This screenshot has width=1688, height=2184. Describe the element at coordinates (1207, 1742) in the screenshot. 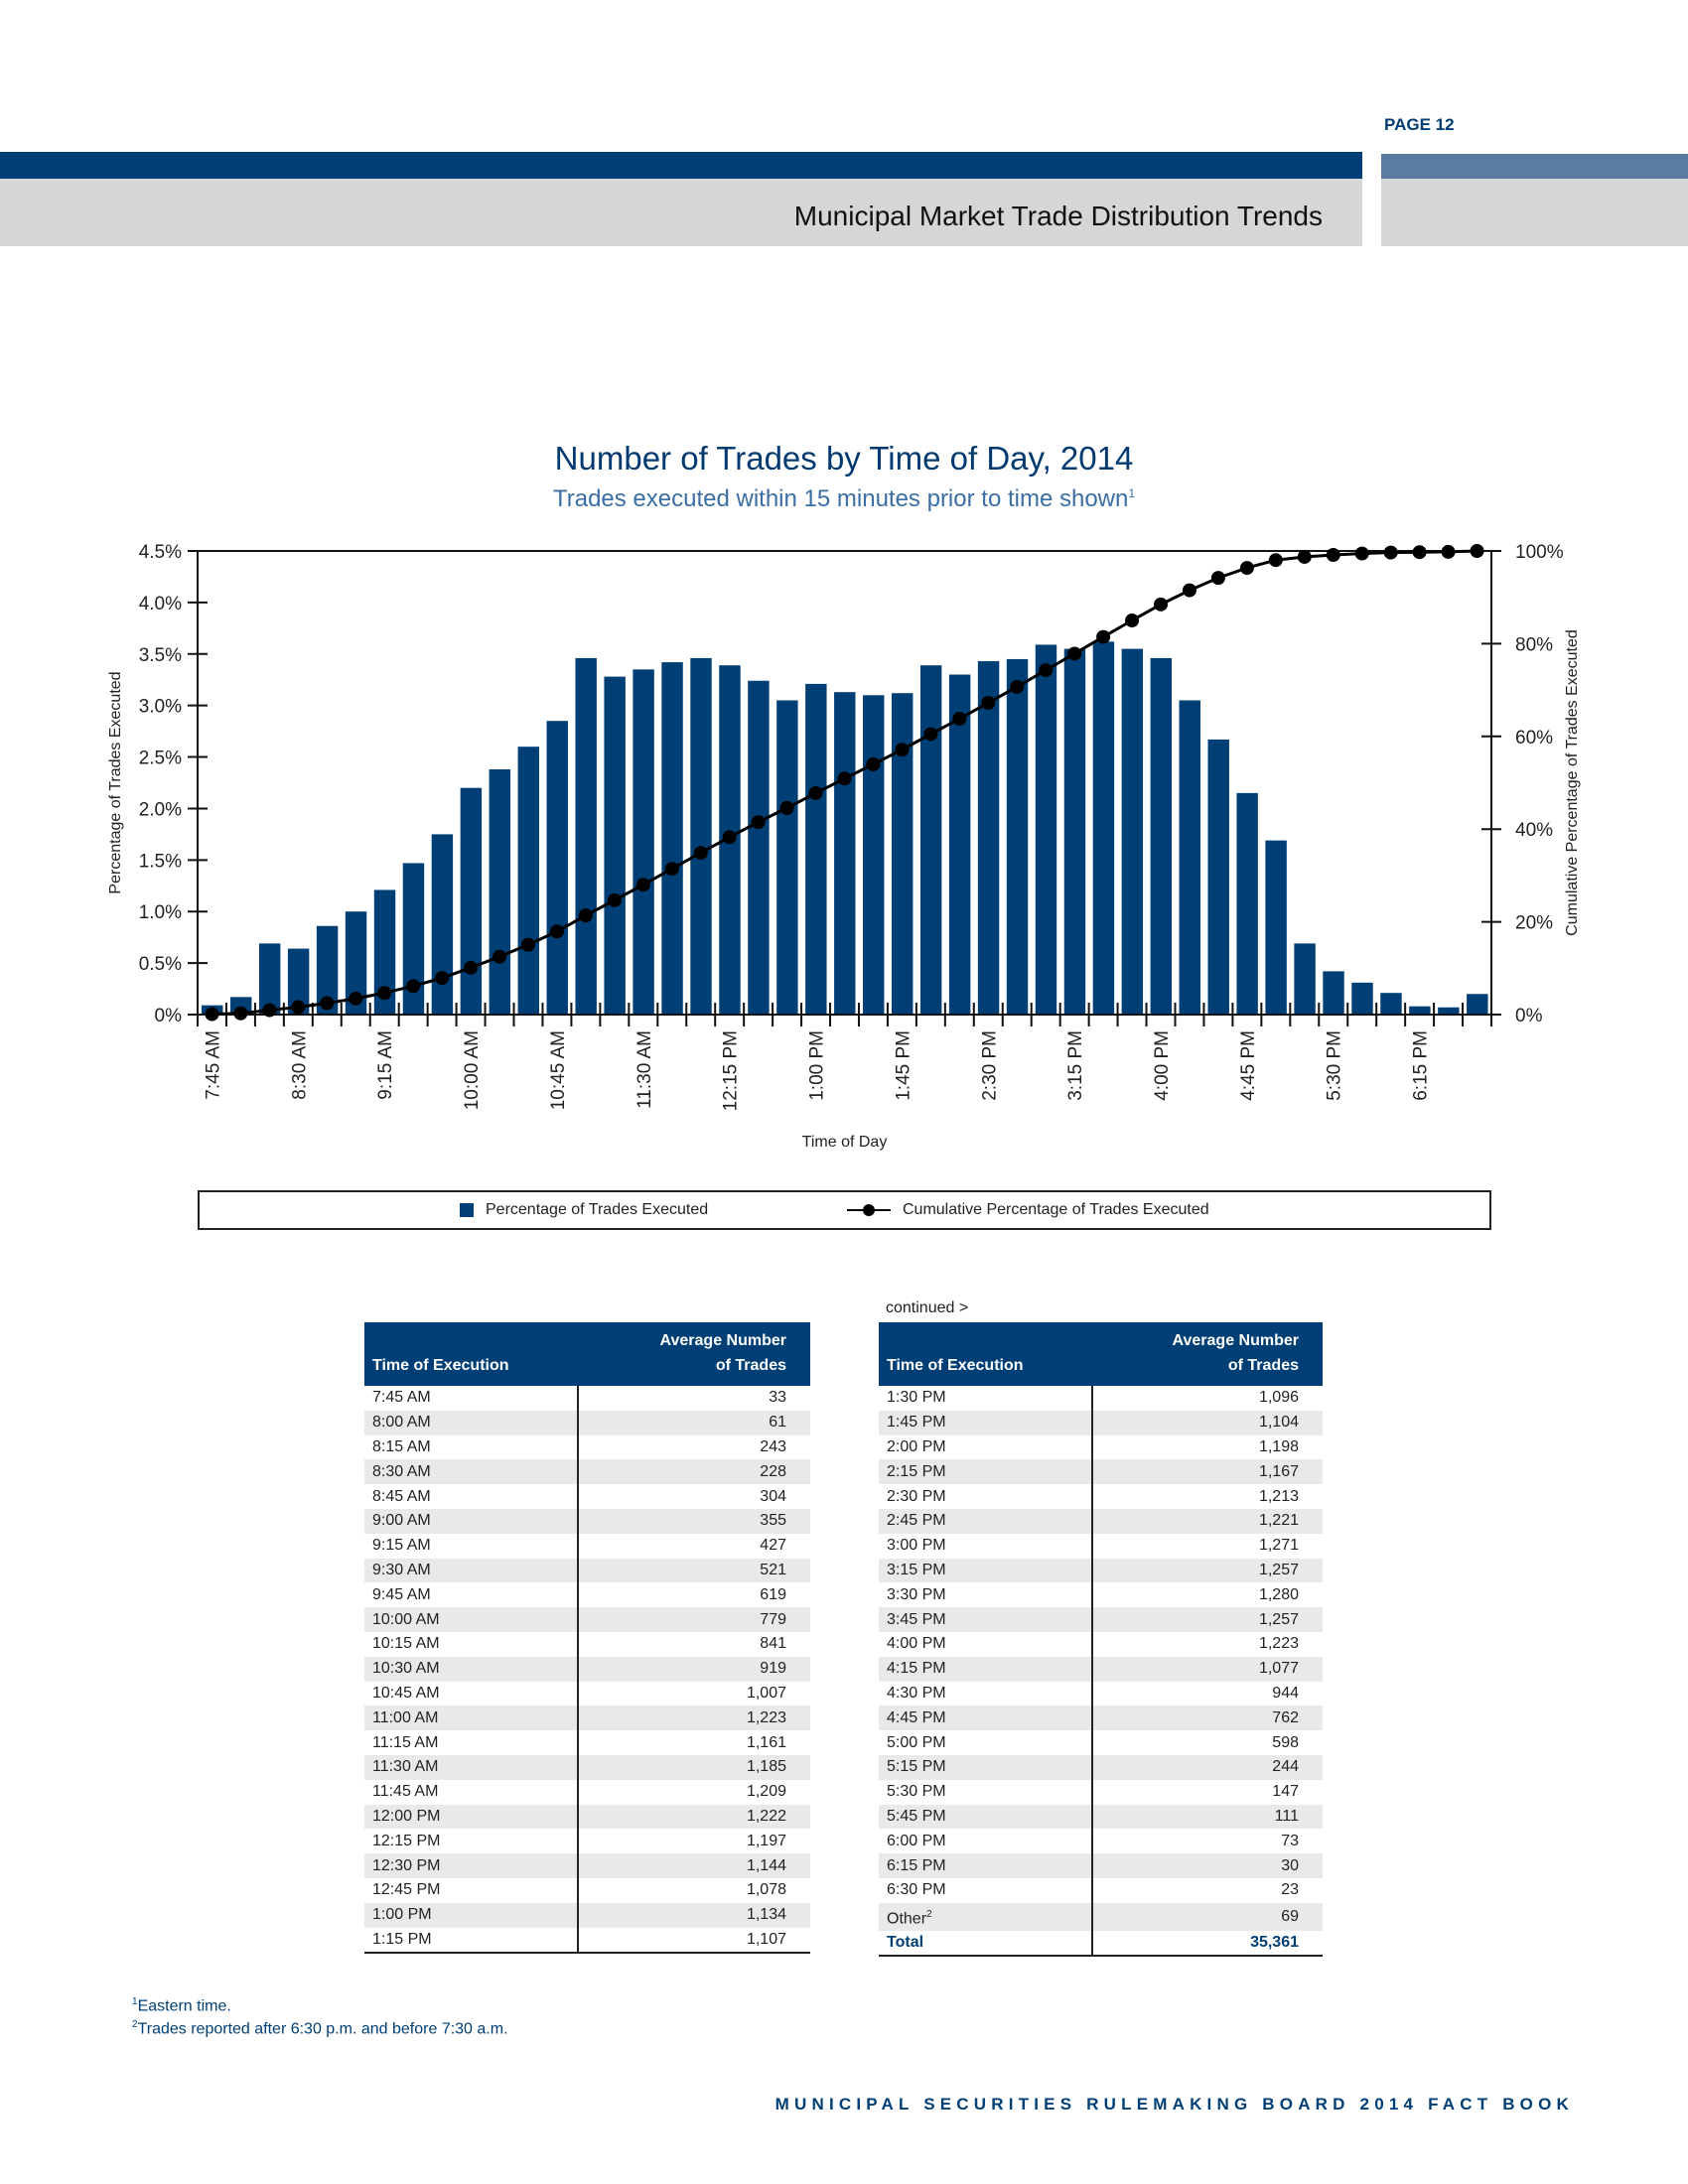

I see `cell-trades: 598` at that location.